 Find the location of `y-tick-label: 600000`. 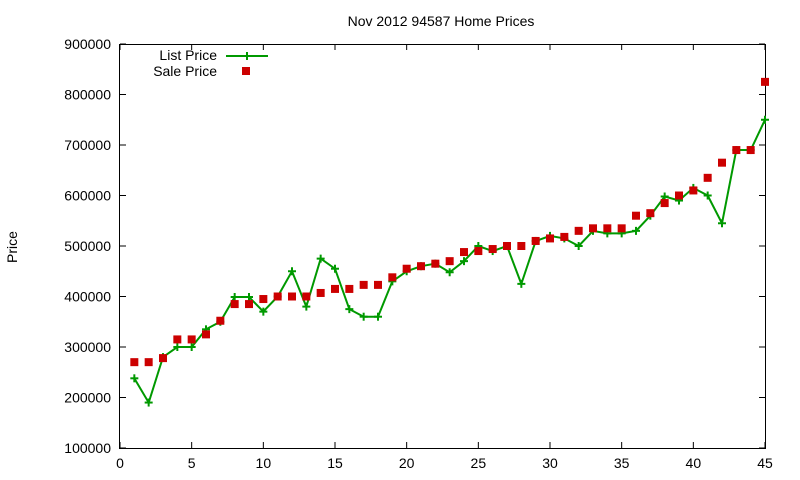

y-tick-label: 600000 is located at coordinates (87, 196).